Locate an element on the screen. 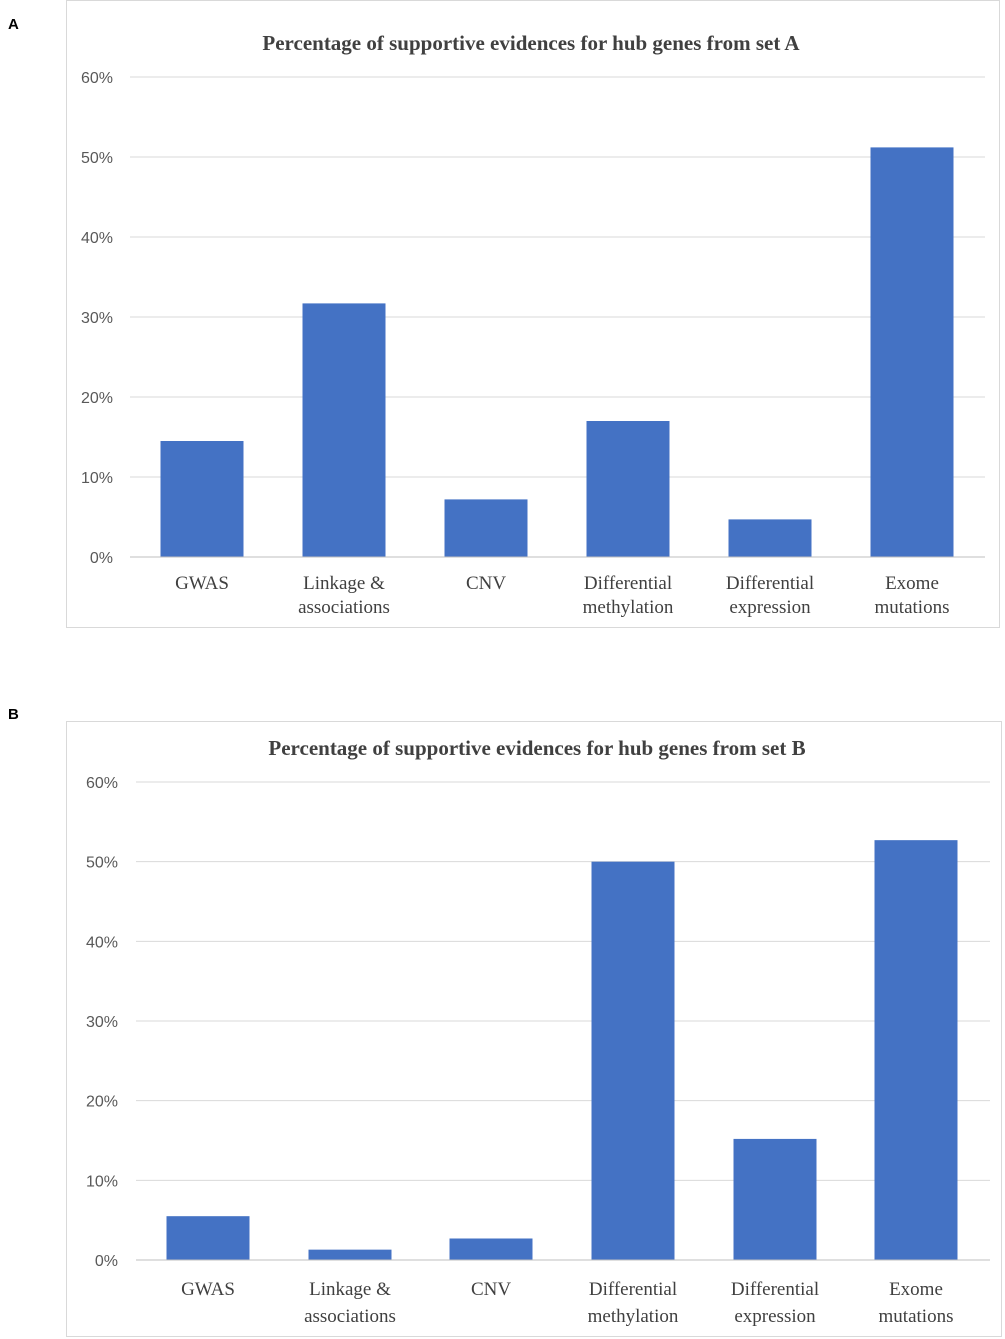 Image resolution: width=1005 pixels, height=1339 pixels. panel-letter-b: B is located at coordinates (13, 714).